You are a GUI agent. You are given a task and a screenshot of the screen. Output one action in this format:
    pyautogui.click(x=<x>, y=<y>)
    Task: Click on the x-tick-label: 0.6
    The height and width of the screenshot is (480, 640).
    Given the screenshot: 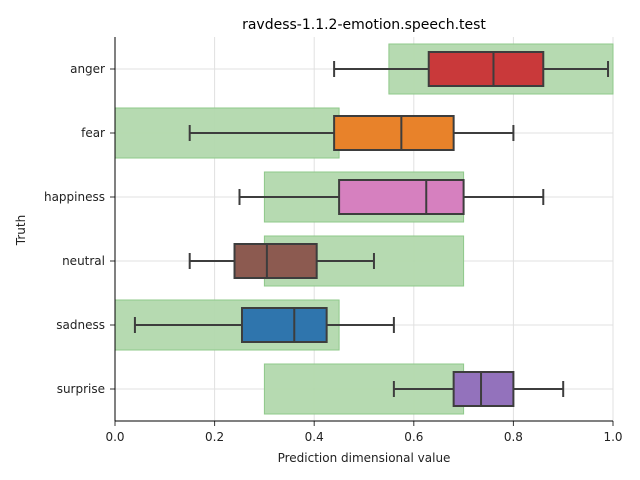 What is the action you would take?
    pyautogui.click(x=413, y=437)
    